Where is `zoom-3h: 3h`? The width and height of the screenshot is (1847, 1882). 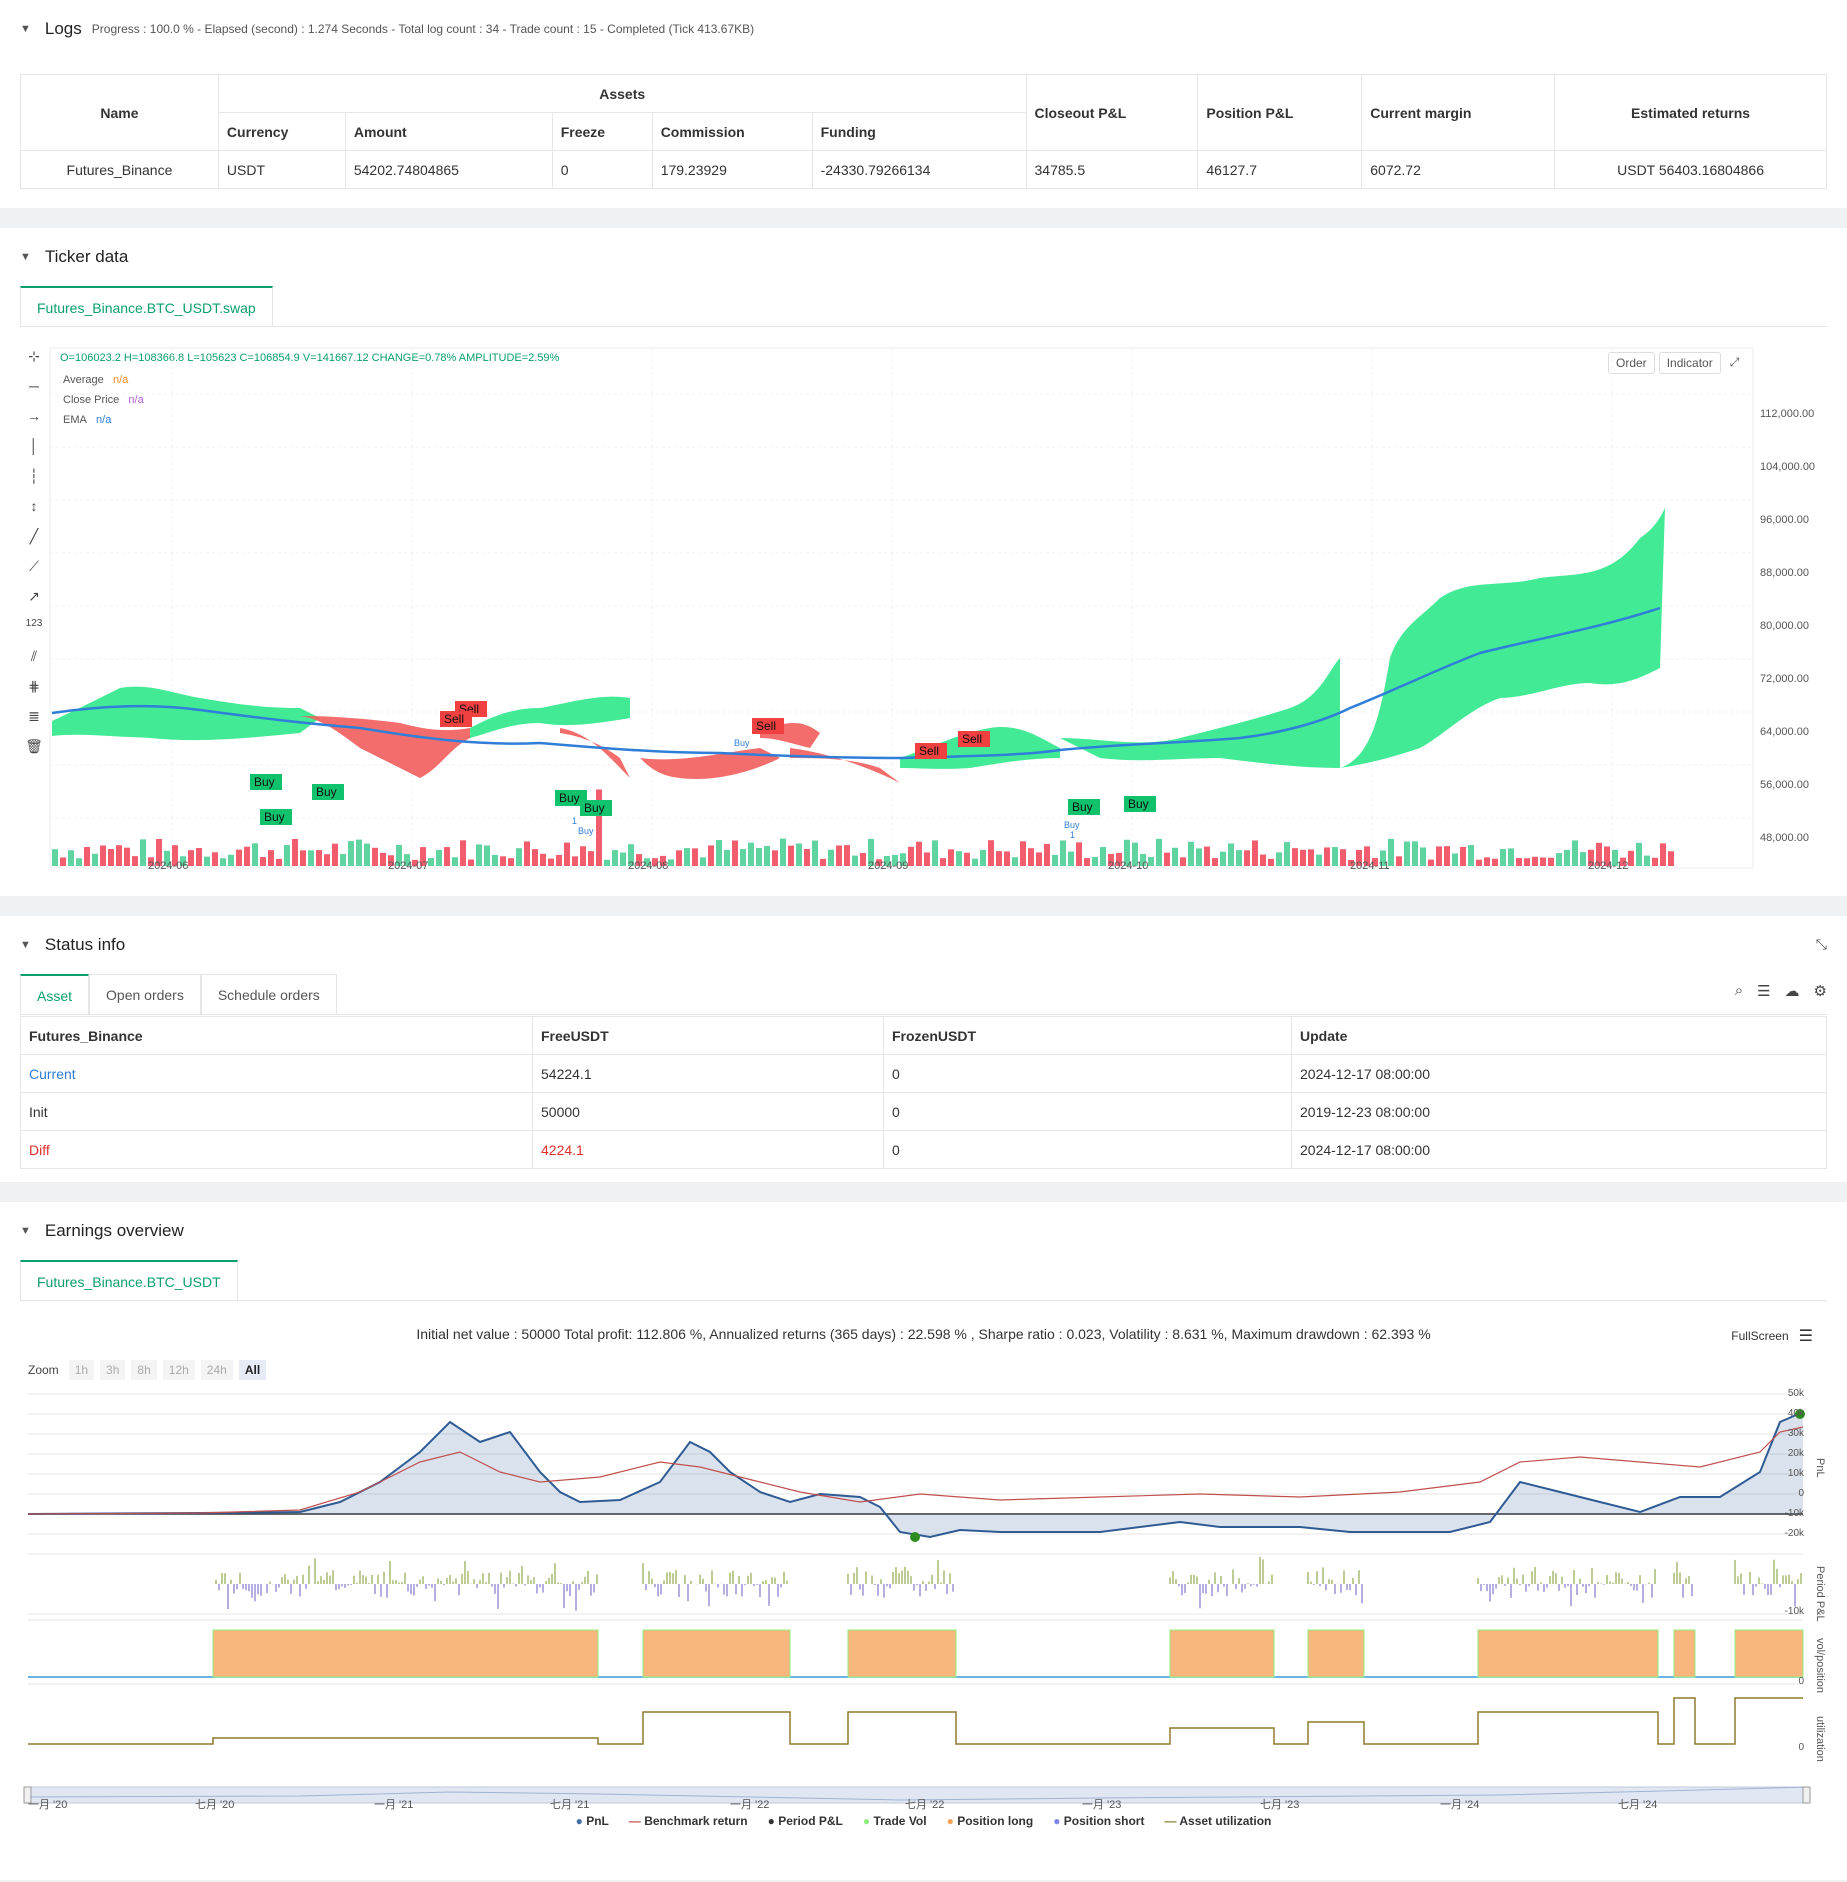 zoom-3h: 3h is located at coordinates (113, 1370).